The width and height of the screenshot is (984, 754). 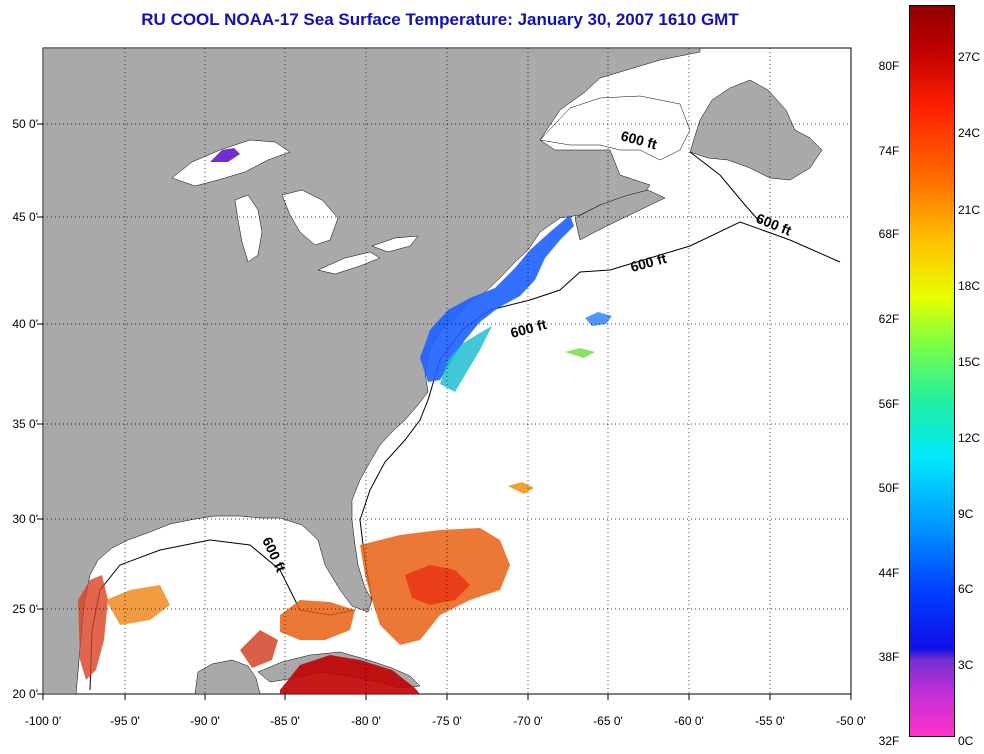 What do you see at coordinates (25, 519) in the screenshot?
I see `lat-tick-label: 30 0'` at bounding box center [25, 519].